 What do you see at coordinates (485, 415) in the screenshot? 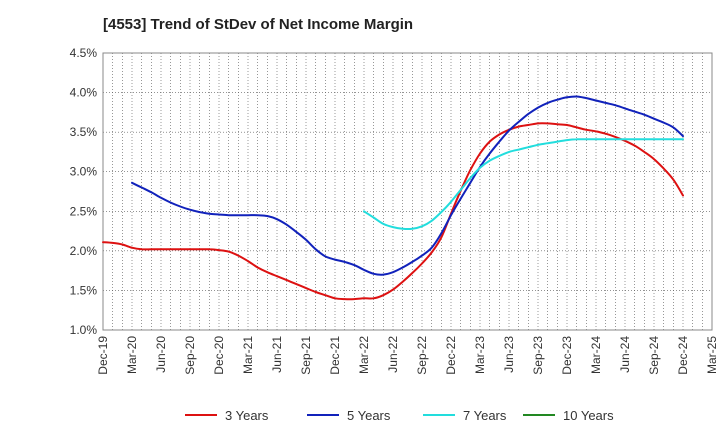
I see `legend-label: 7 Years` at bounding box center [485, 415].